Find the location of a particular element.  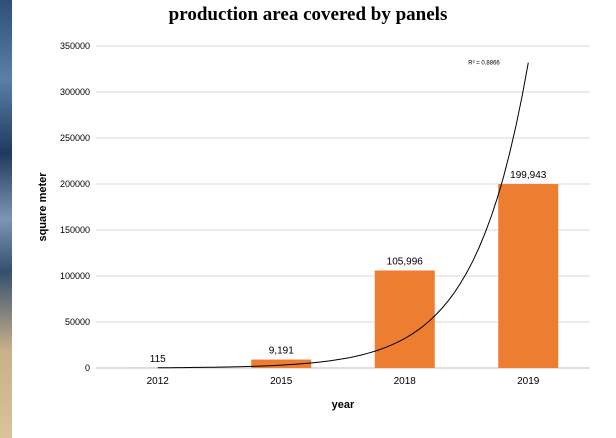

y-tick-label: 300000 is located at coordinates (75, 92).